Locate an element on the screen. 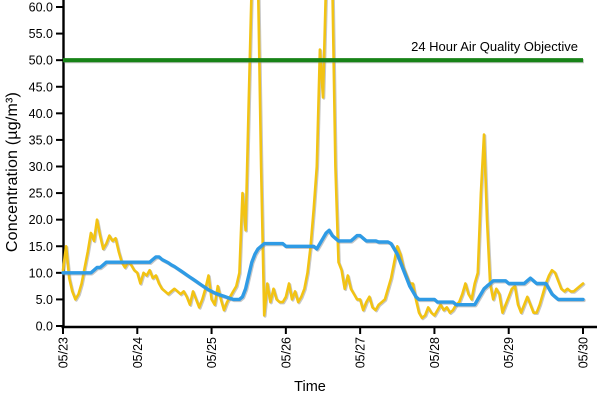  x-tick-label: 05/25 is located at coordinates (212, 352).